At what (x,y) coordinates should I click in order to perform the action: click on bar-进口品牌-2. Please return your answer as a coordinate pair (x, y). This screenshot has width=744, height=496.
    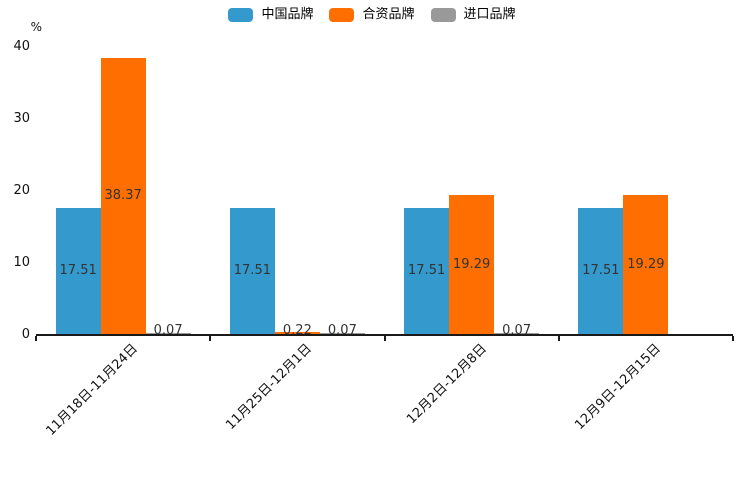
    Looking at the image, I should click on (517, 333).